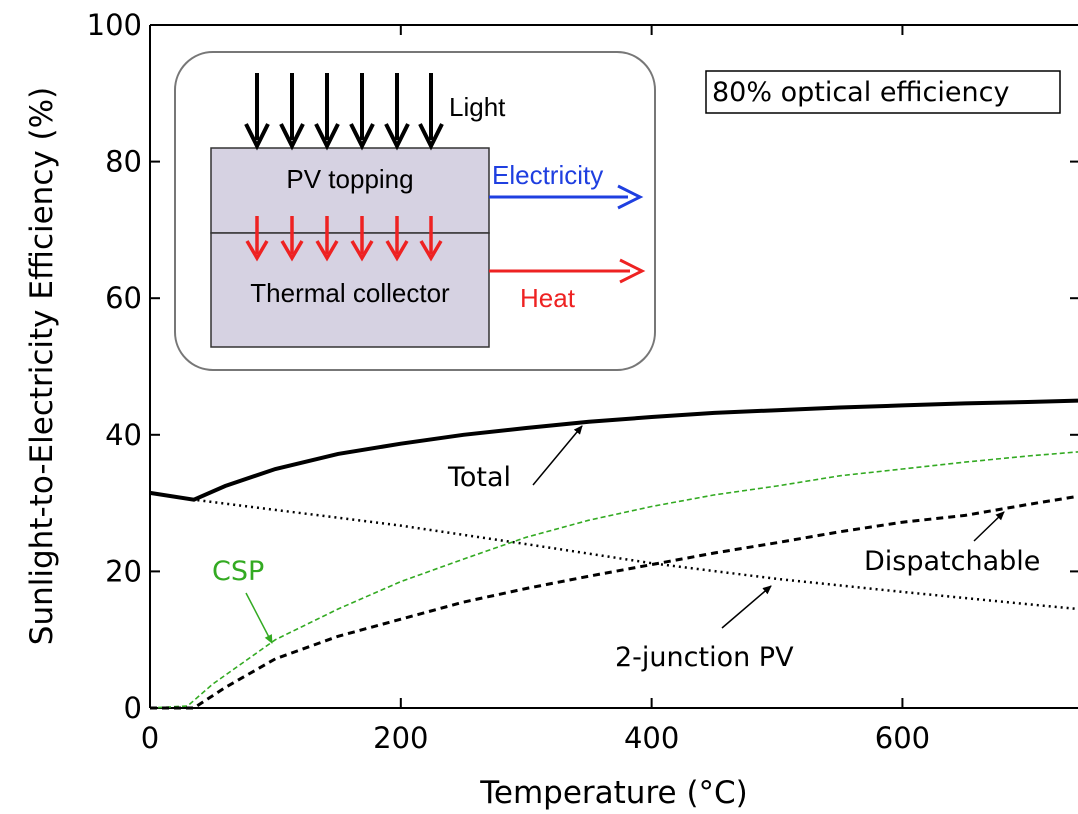  What do you see at coordinates (349, 179) in the screenshot?
I see `inset-pv-topping-label: PV topping` at bounding box center [349, 179].